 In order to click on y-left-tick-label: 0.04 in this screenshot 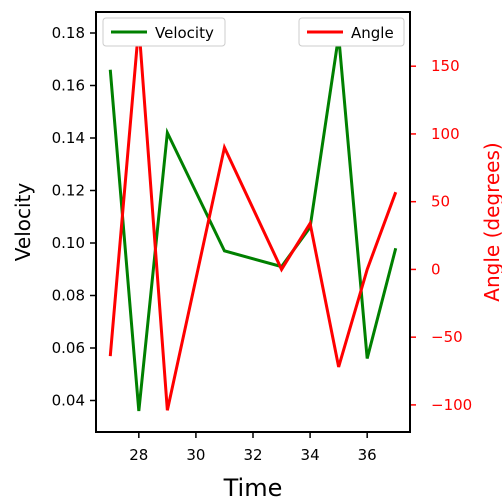, I will do `click(68, 401)`.